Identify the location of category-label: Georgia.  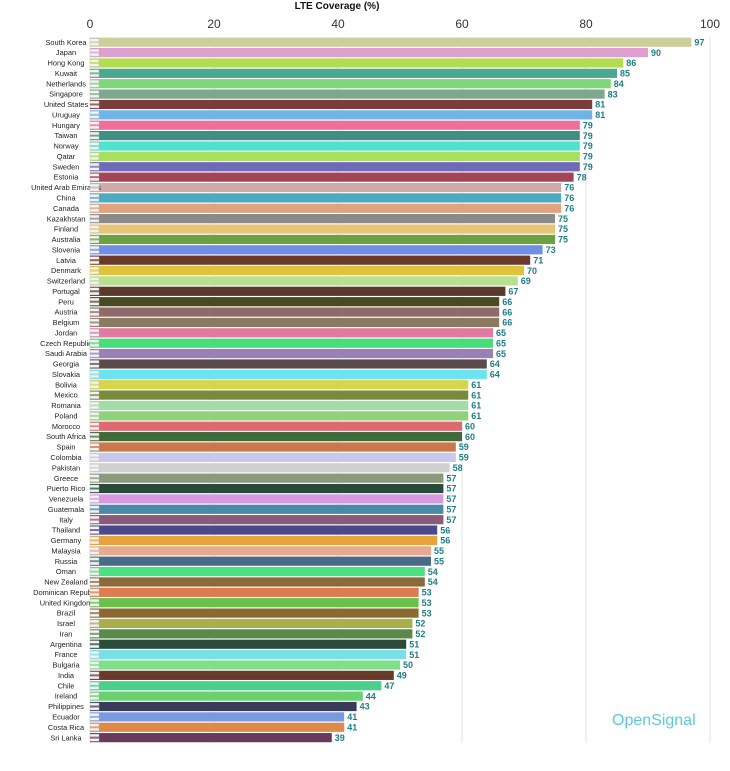
(66, 364).